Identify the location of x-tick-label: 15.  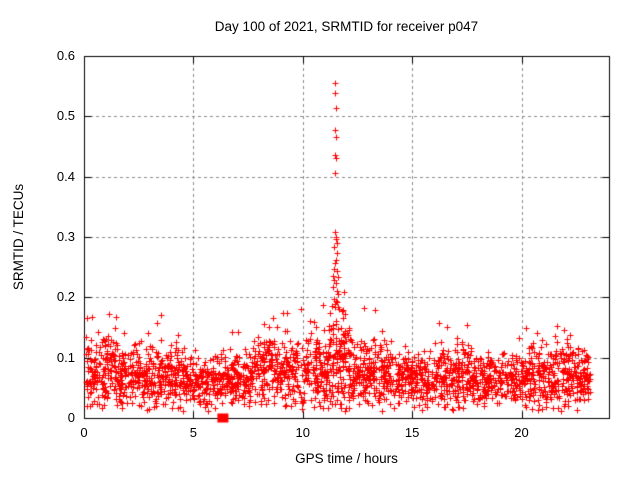
(412, 432).